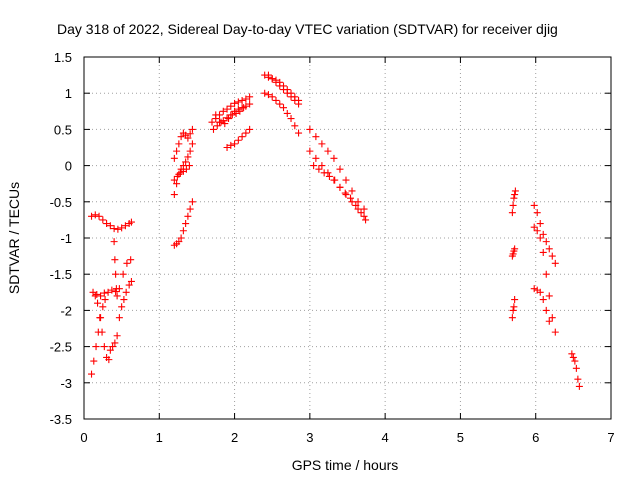 The image size is (640, 480). Describe the element at coordinates (66, 310) in the screenshot. I see `y-tick-label: -2` at that location.